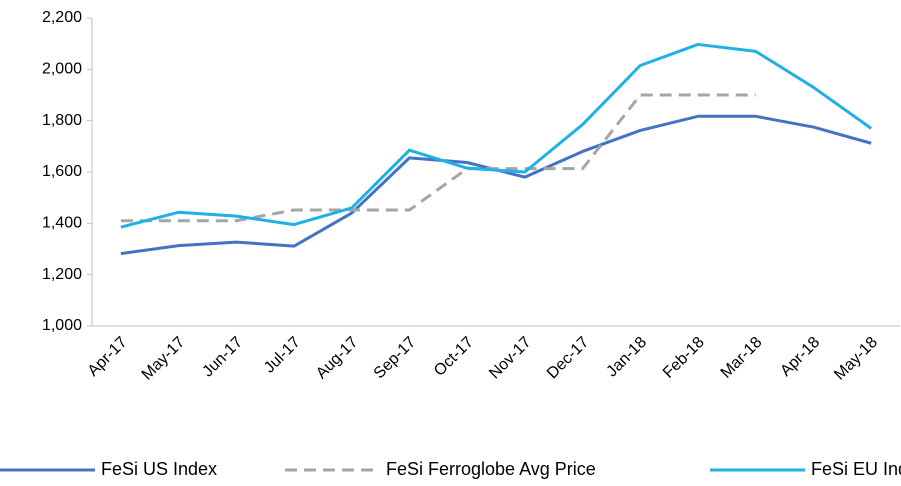 This screenshot has width=901, height=486. What do you see at coordinates (62, 171) in the screenshot?
I see `y-tick-label: 1,600` at bounding box center [62, 171].